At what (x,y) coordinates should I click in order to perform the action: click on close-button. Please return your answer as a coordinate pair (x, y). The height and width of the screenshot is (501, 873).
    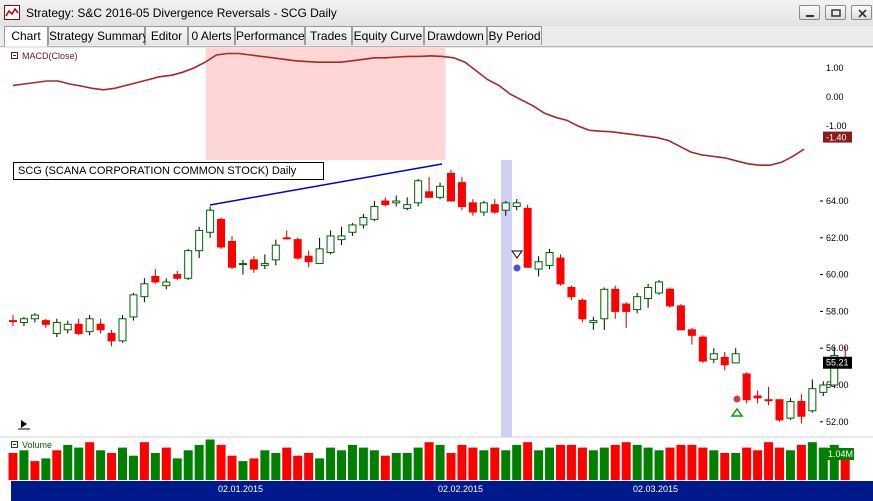
    Looking at the image, I should click on (861, 12).